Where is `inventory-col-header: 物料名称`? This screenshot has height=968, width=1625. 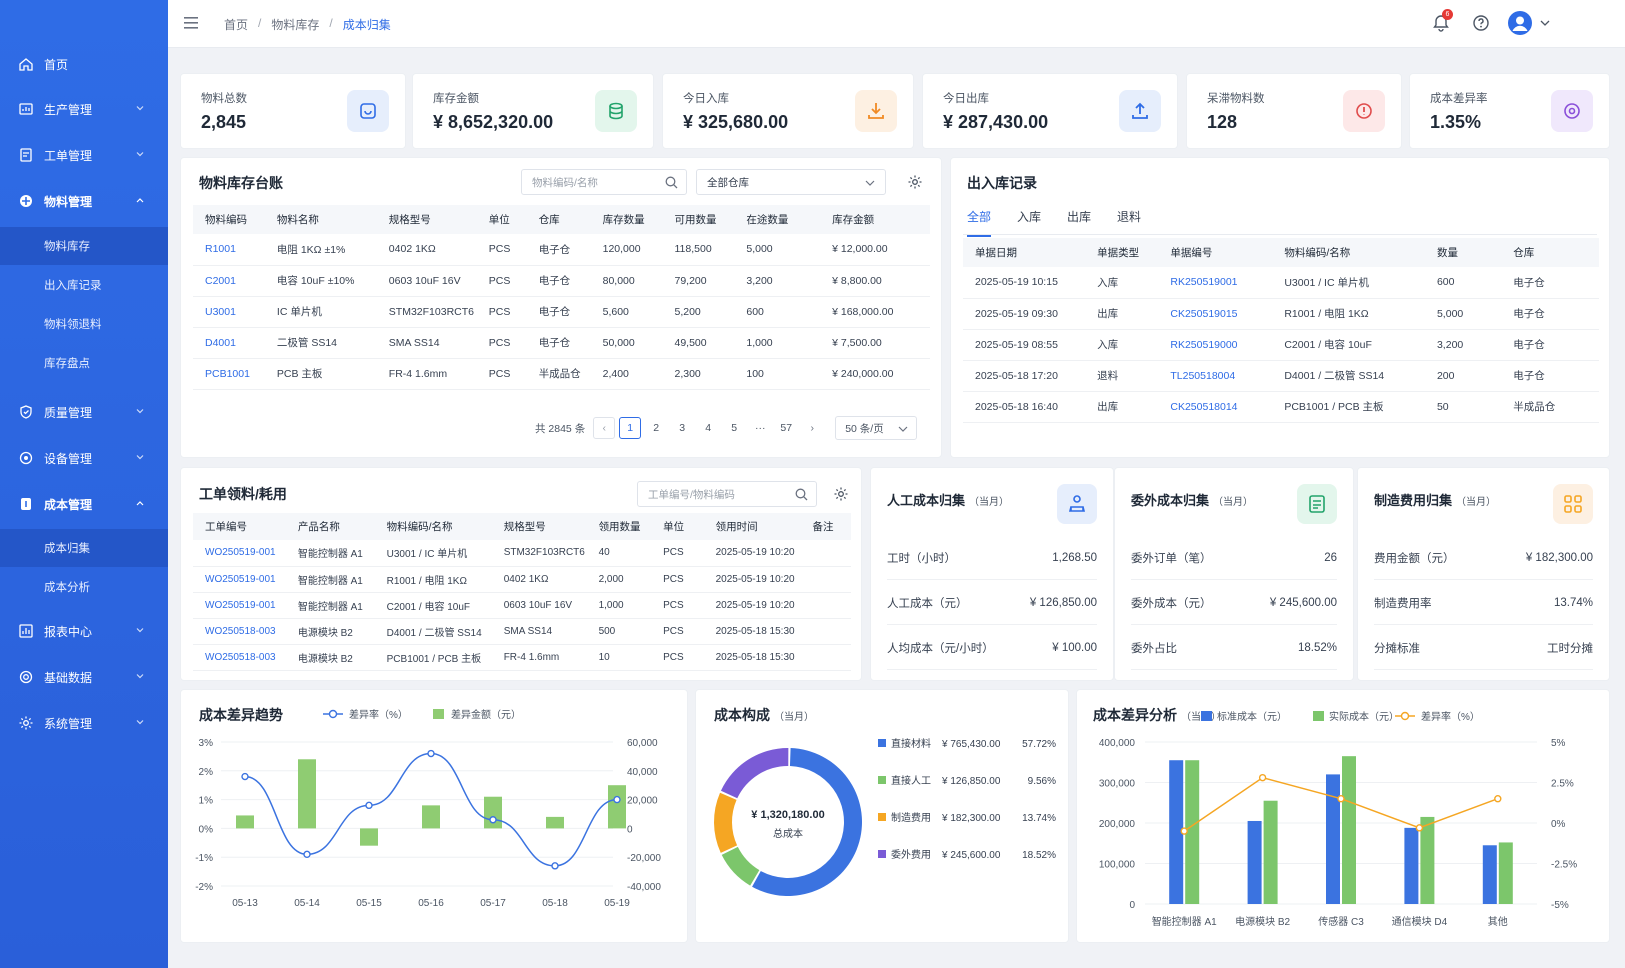 inventory-col-header: 物料名称 is located at coordinates (320, 219).